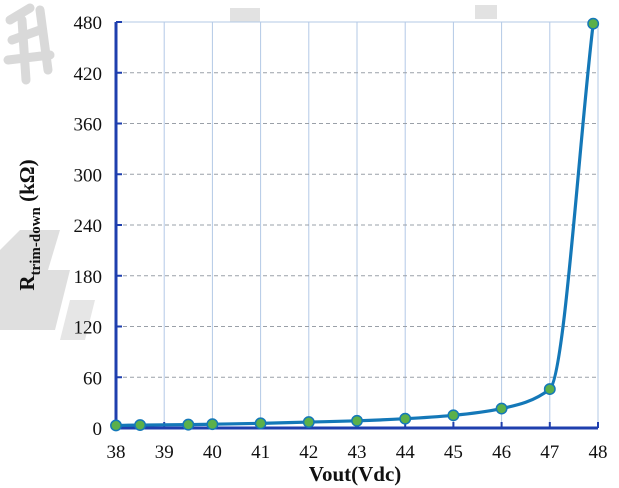  What do you see at coordinates (164, 452) in the screenshot?
I see `x-tick-label: 39` at bounding box center [164, 452].